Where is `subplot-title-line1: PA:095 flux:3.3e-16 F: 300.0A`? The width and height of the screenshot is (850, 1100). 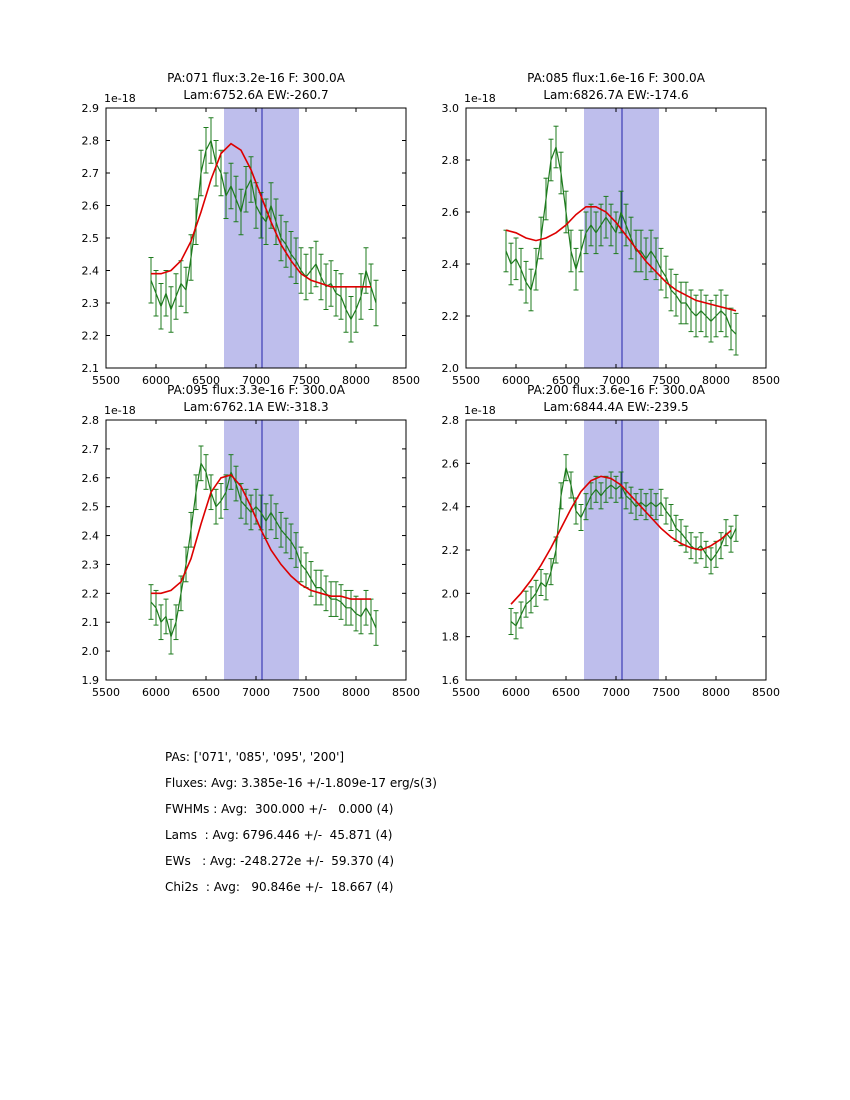 subplot-title-line1: PA:095 flux:3.3e-16 F: 300.0A is located at coordinates (256, 390).